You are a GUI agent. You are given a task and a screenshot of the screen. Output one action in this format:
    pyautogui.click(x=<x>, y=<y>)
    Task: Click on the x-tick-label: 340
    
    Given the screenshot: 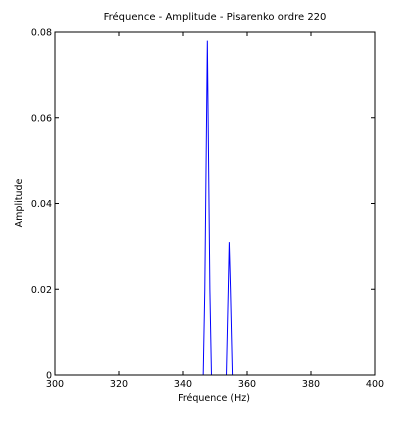 What is the action you would take?
    pyautogui.click(x=183, y=384)
    